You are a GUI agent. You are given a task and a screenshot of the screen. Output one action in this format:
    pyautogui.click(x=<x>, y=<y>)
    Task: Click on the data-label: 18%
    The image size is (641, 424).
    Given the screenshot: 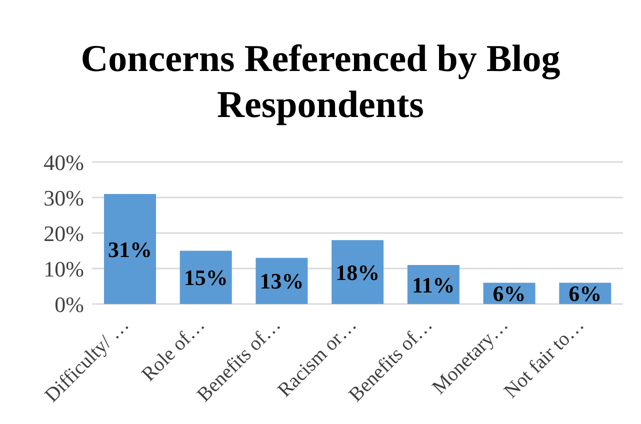 What is the action you would take?
    pyautogui.click(x=358, y=272)
    